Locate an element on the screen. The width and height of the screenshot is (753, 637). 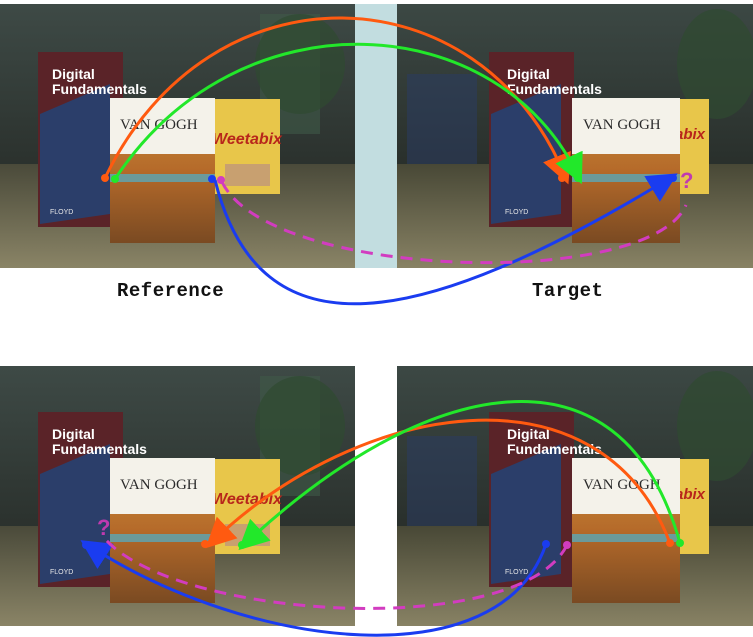
cereal-brand-partial-bottom: abix is located at coordinates (690, 494).